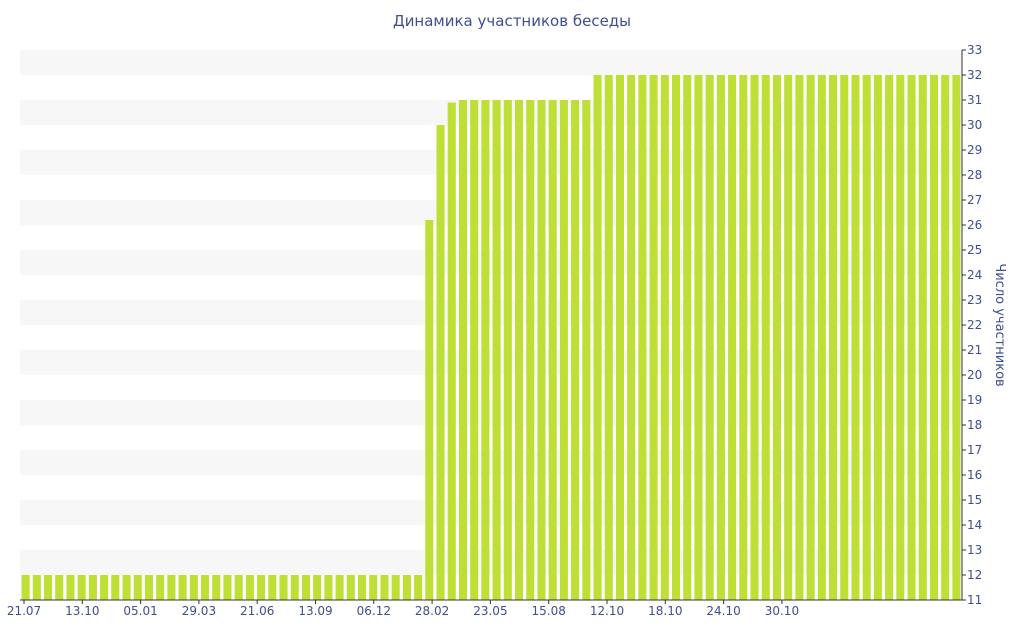  Describe the element at coordinates (974, 400) in the screenshot. I see `y-tick-label: 19` at that location.